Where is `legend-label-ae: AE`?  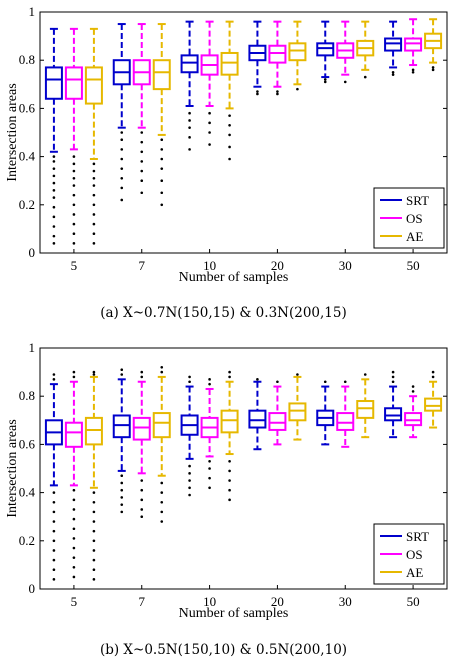 legend-label-ae: AE is located at coordinates (414, 236).